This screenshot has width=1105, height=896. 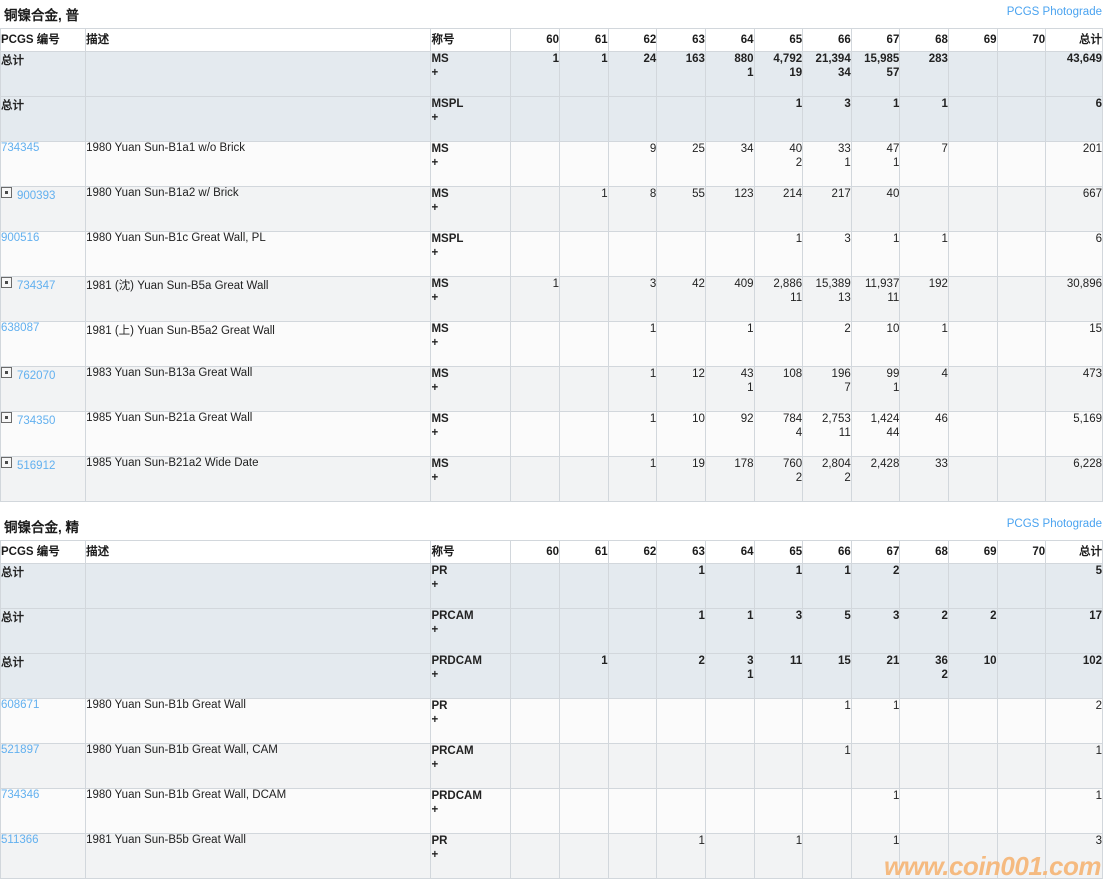 What do you see at coordinates (875, 552) in the screenshot?
I see `column-header-grade-67: 67` at bounding box center [875, 552].